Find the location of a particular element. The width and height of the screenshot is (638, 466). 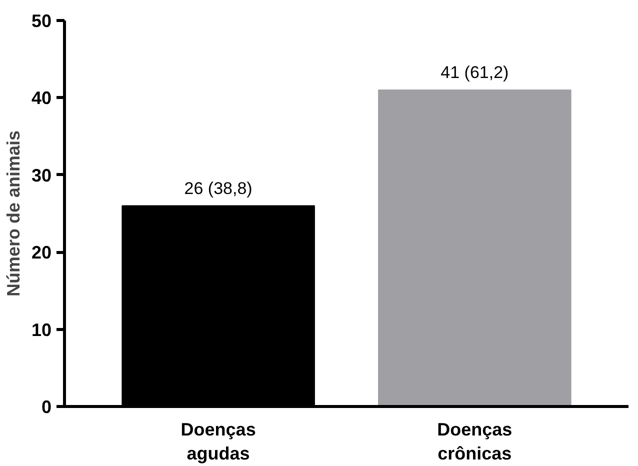

data-label: 41 (61,2) is located at coordinates (474, 72).